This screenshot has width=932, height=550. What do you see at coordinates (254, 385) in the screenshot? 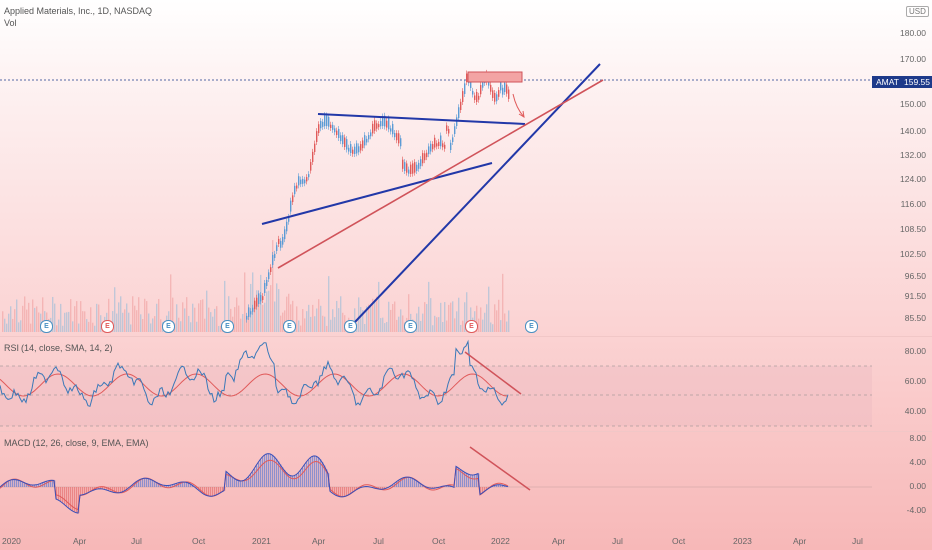
I see `rsi-signal-line` at bounding box center [254, 385].